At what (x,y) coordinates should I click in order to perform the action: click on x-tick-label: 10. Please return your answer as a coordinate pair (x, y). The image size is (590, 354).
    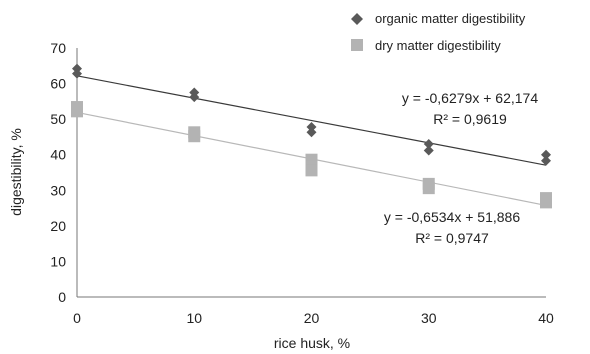
    Looking at the image, I should click on (194, 318).